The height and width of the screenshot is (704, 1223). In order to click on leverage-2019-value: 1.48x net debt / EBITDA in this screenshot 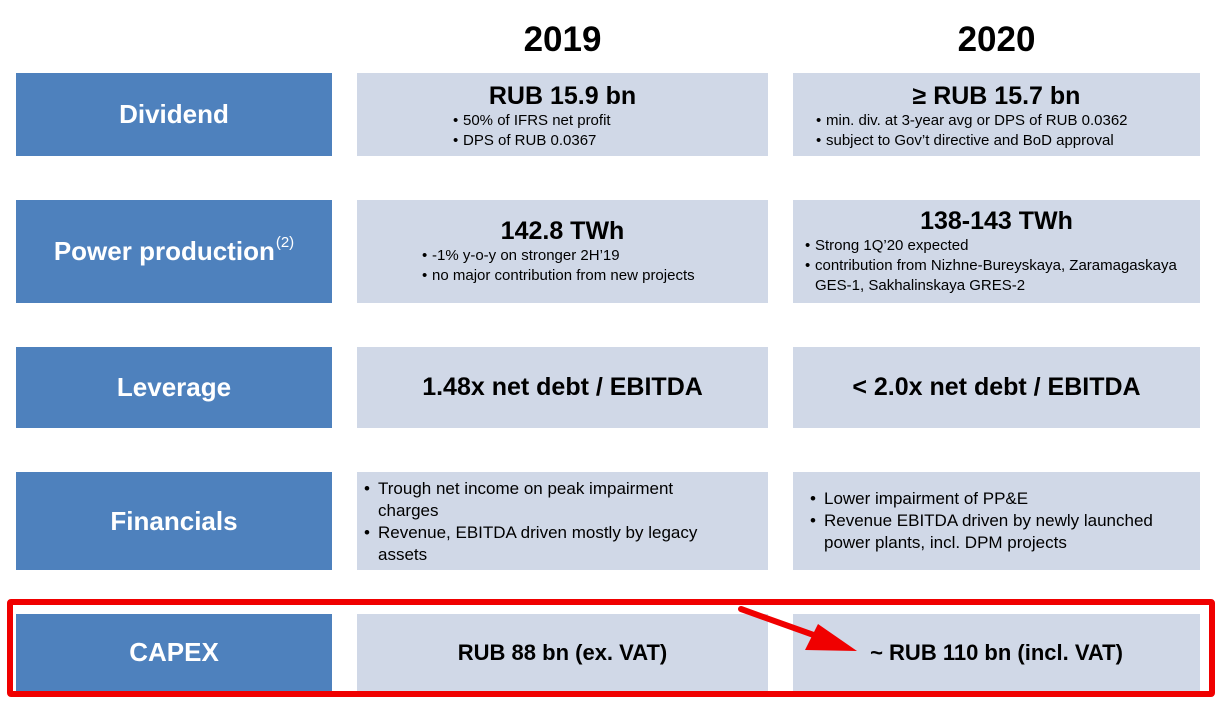, I will do `click(562, 387)`.